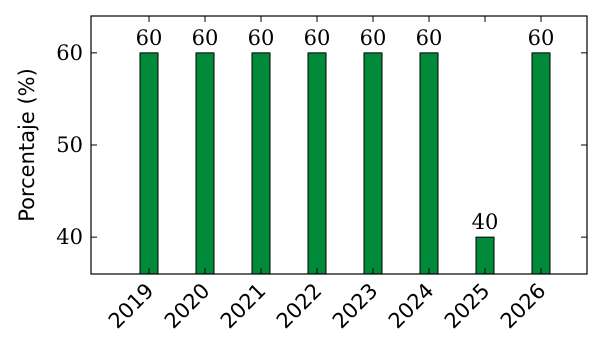 The width and height of the screenshot is (597, 340). What do you see at coordinates (261, 163) in the screenshot?
I see `bar-2021` at bounding box center [261, 163].